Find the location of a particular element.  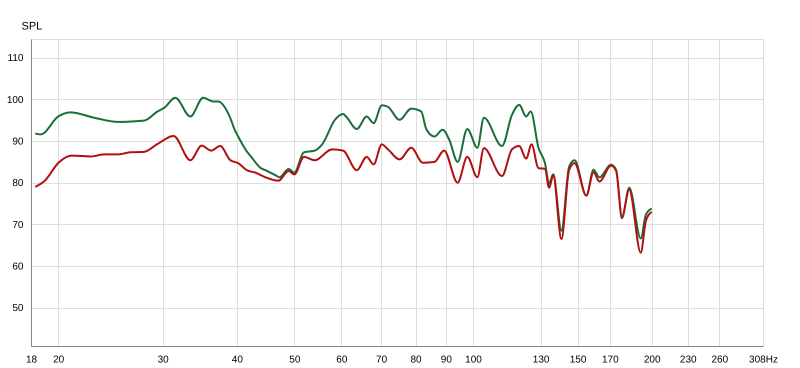

y-tick-label: 100 is located at coordinates (15, 100).